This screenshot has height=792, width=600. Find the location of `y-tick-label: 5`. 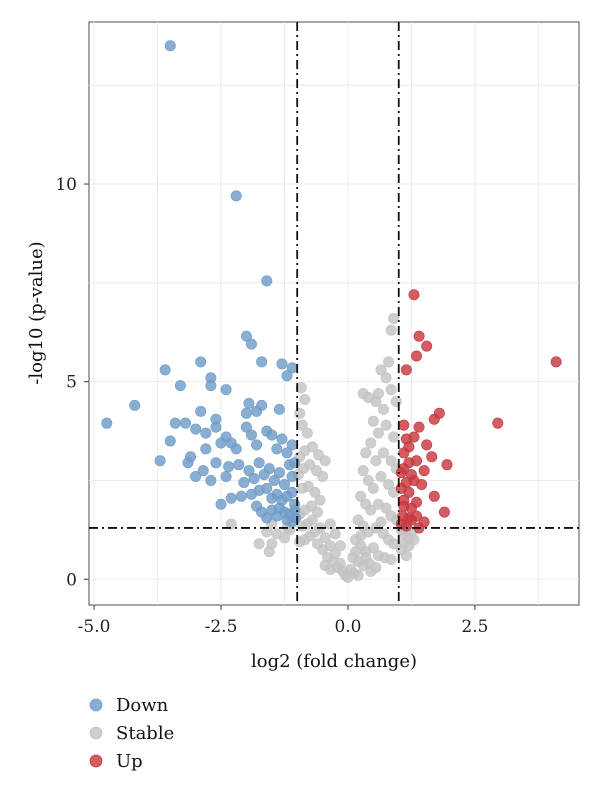

y-tick-label: 5 is located at coordinates (71, 383).